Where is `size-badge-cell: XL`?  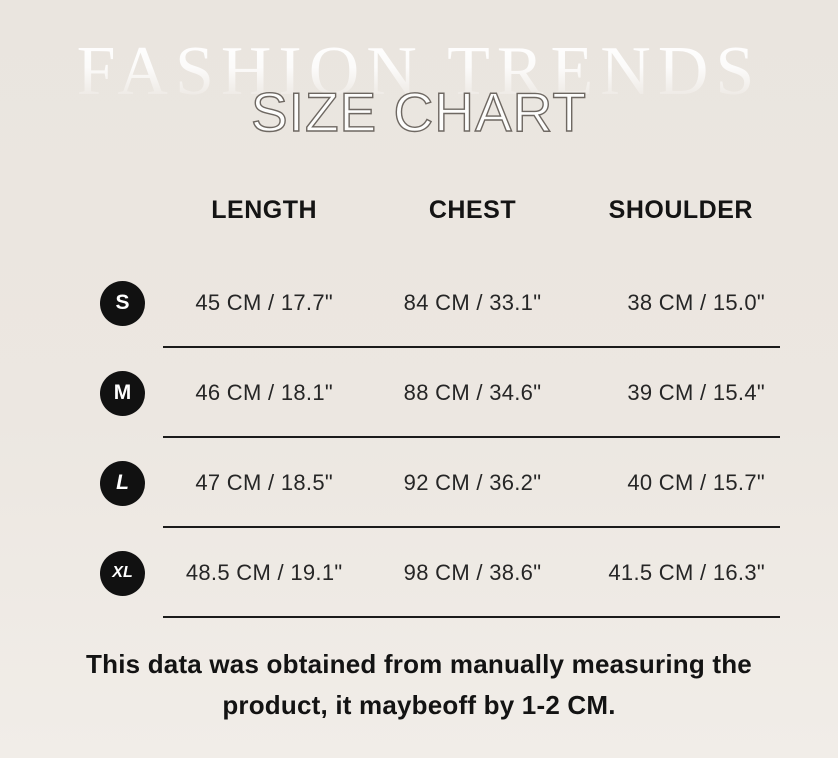 size-badge-cell: XL is located at coordinates (122, 573).